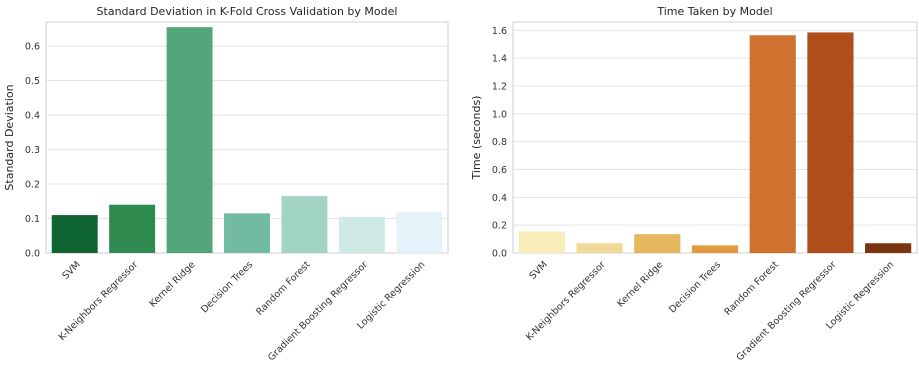 Image resolution: width=919 pixels, height=371 pixels. Describe the element at coordinates (476, 138) in the screenshot. I see `y-axis-label: Time (seconds)` at that location.